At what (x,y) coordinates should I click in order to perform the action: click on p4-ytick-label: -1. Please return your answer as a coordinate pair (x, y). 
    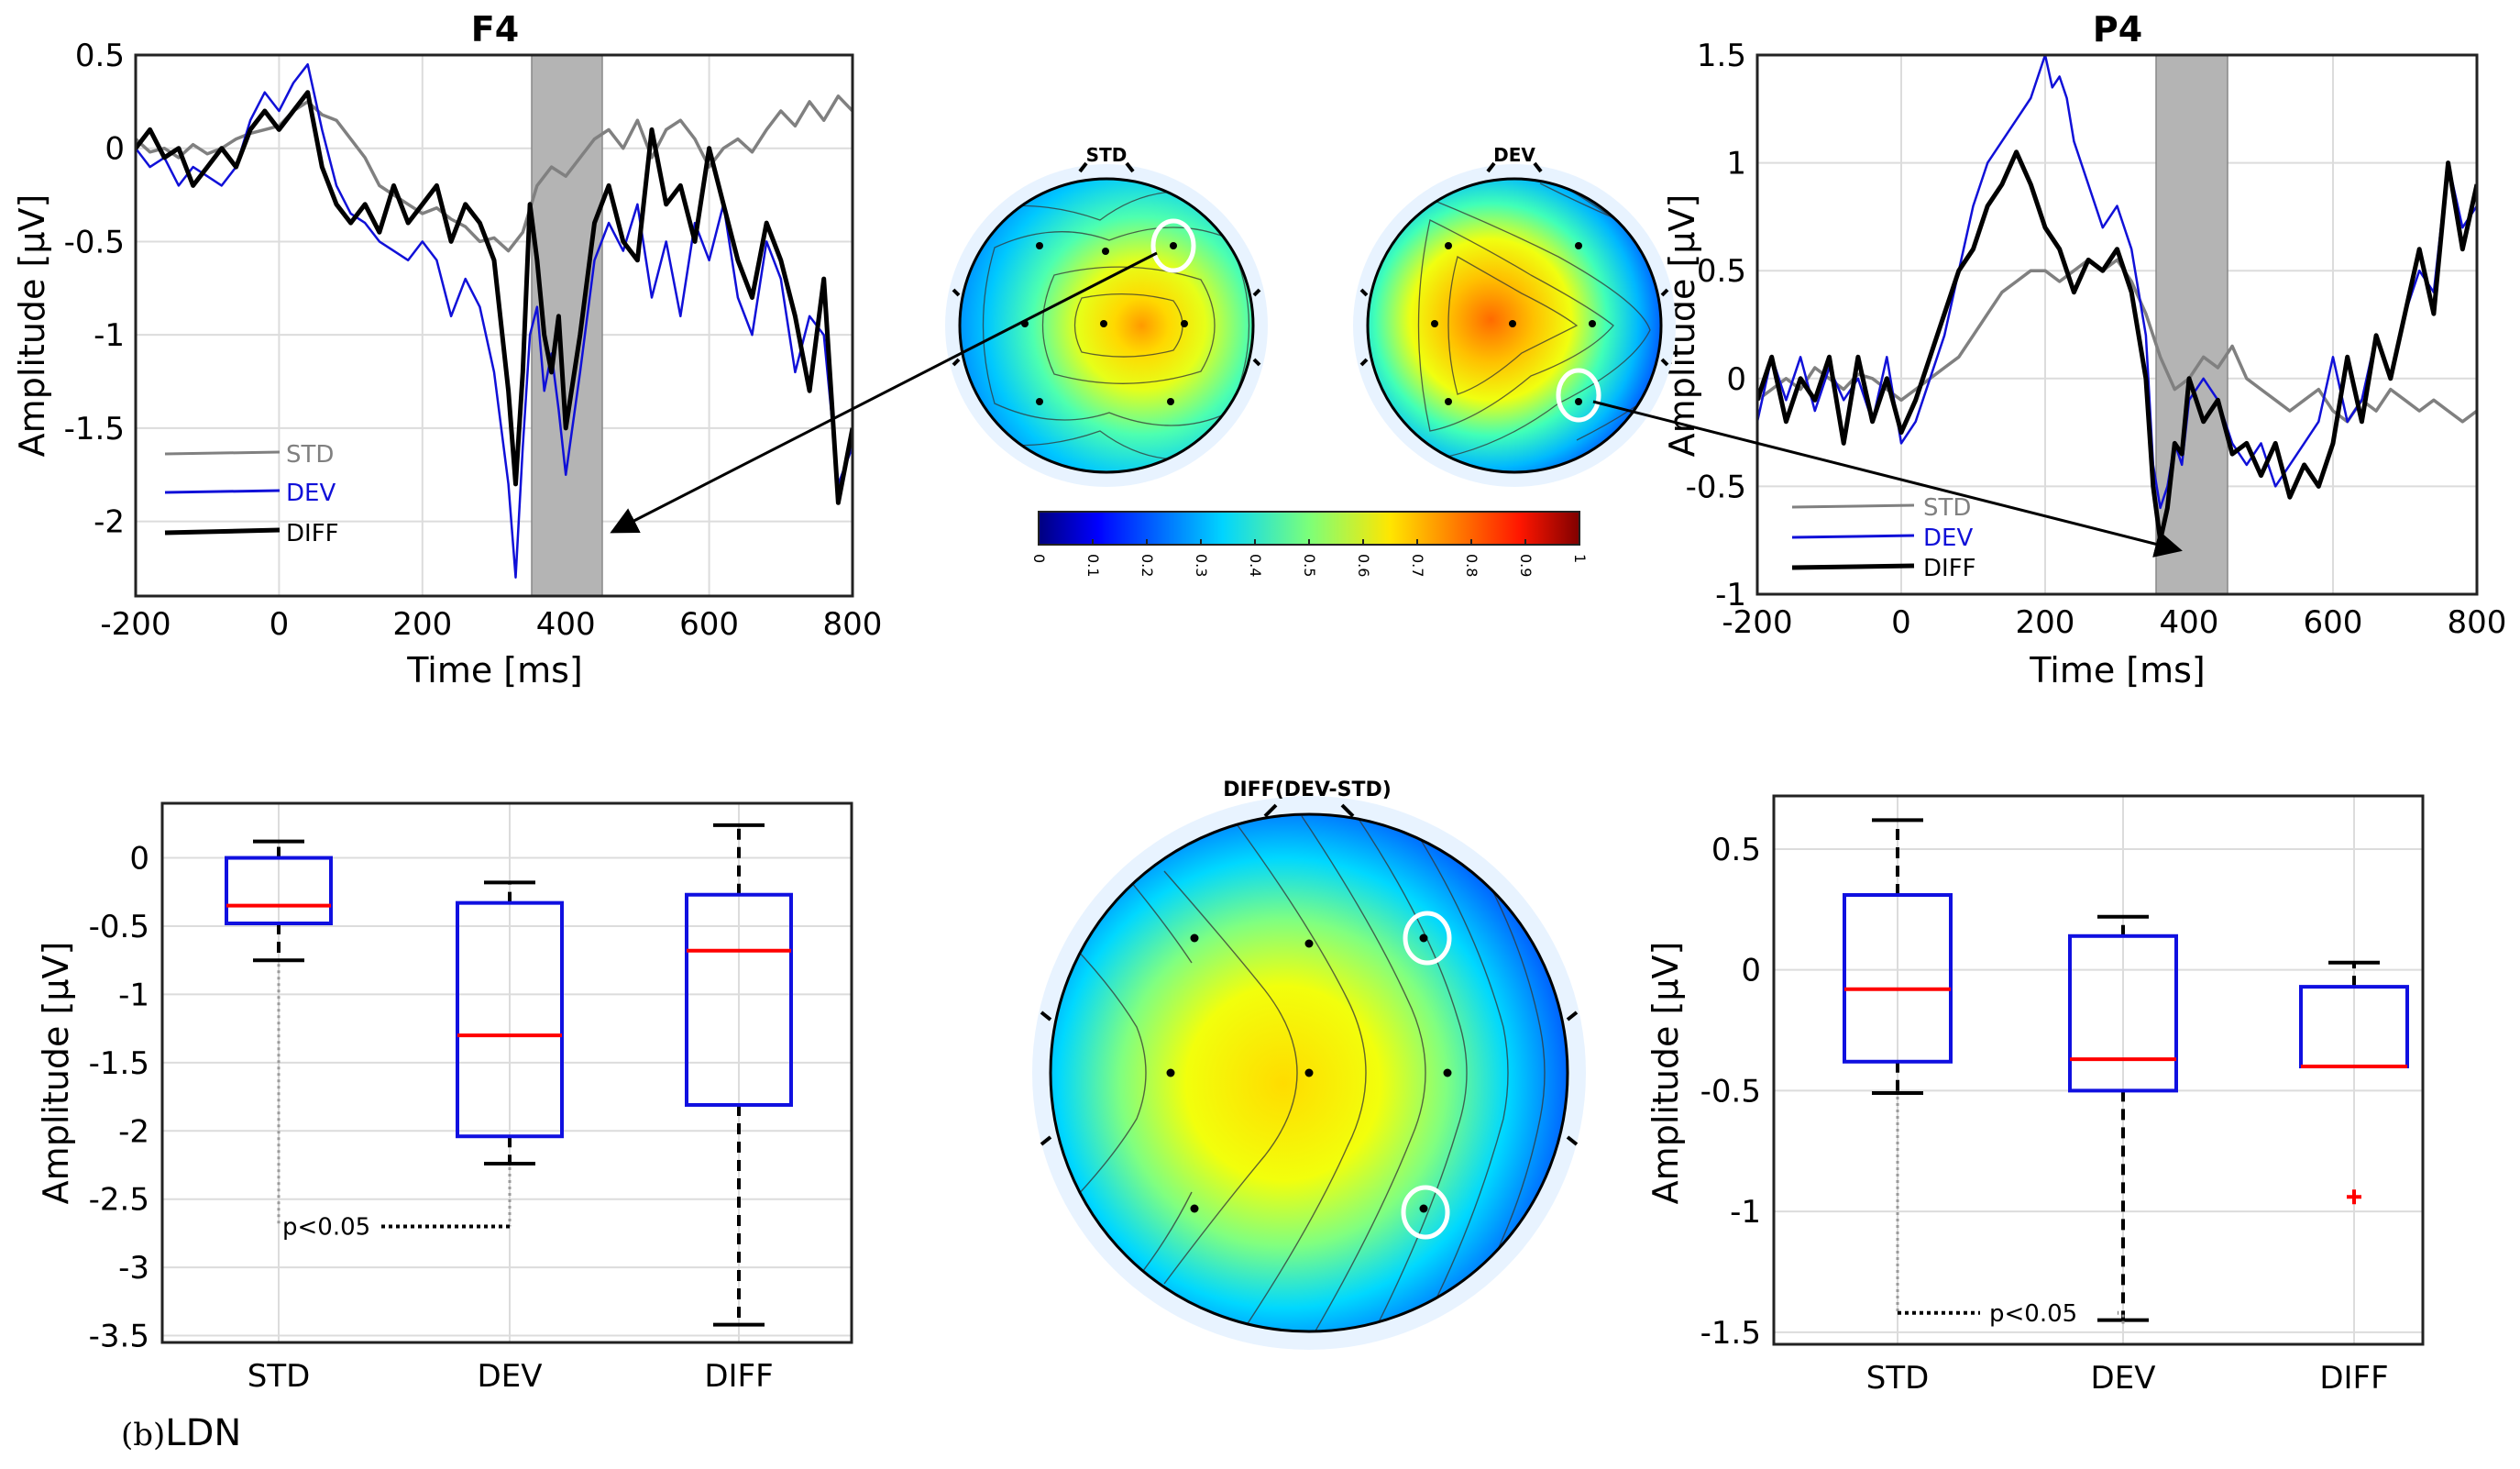
    Looking at the image, I should click on (1730, 595).